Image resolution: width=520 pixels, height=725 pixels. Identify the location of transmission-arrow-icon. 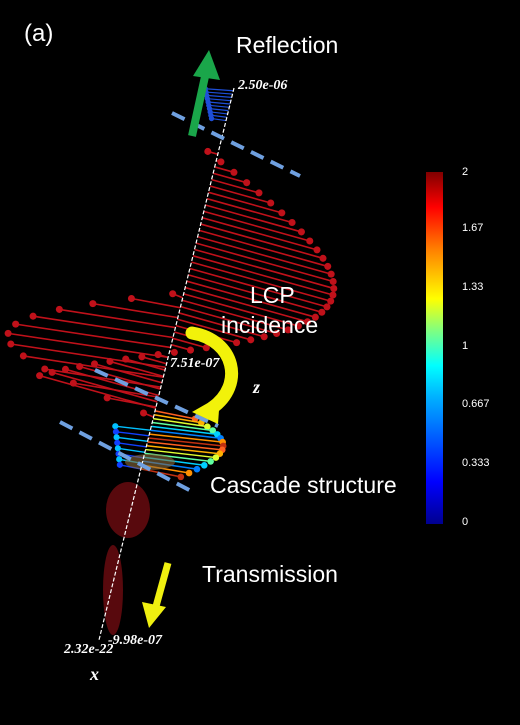
(157, 595).